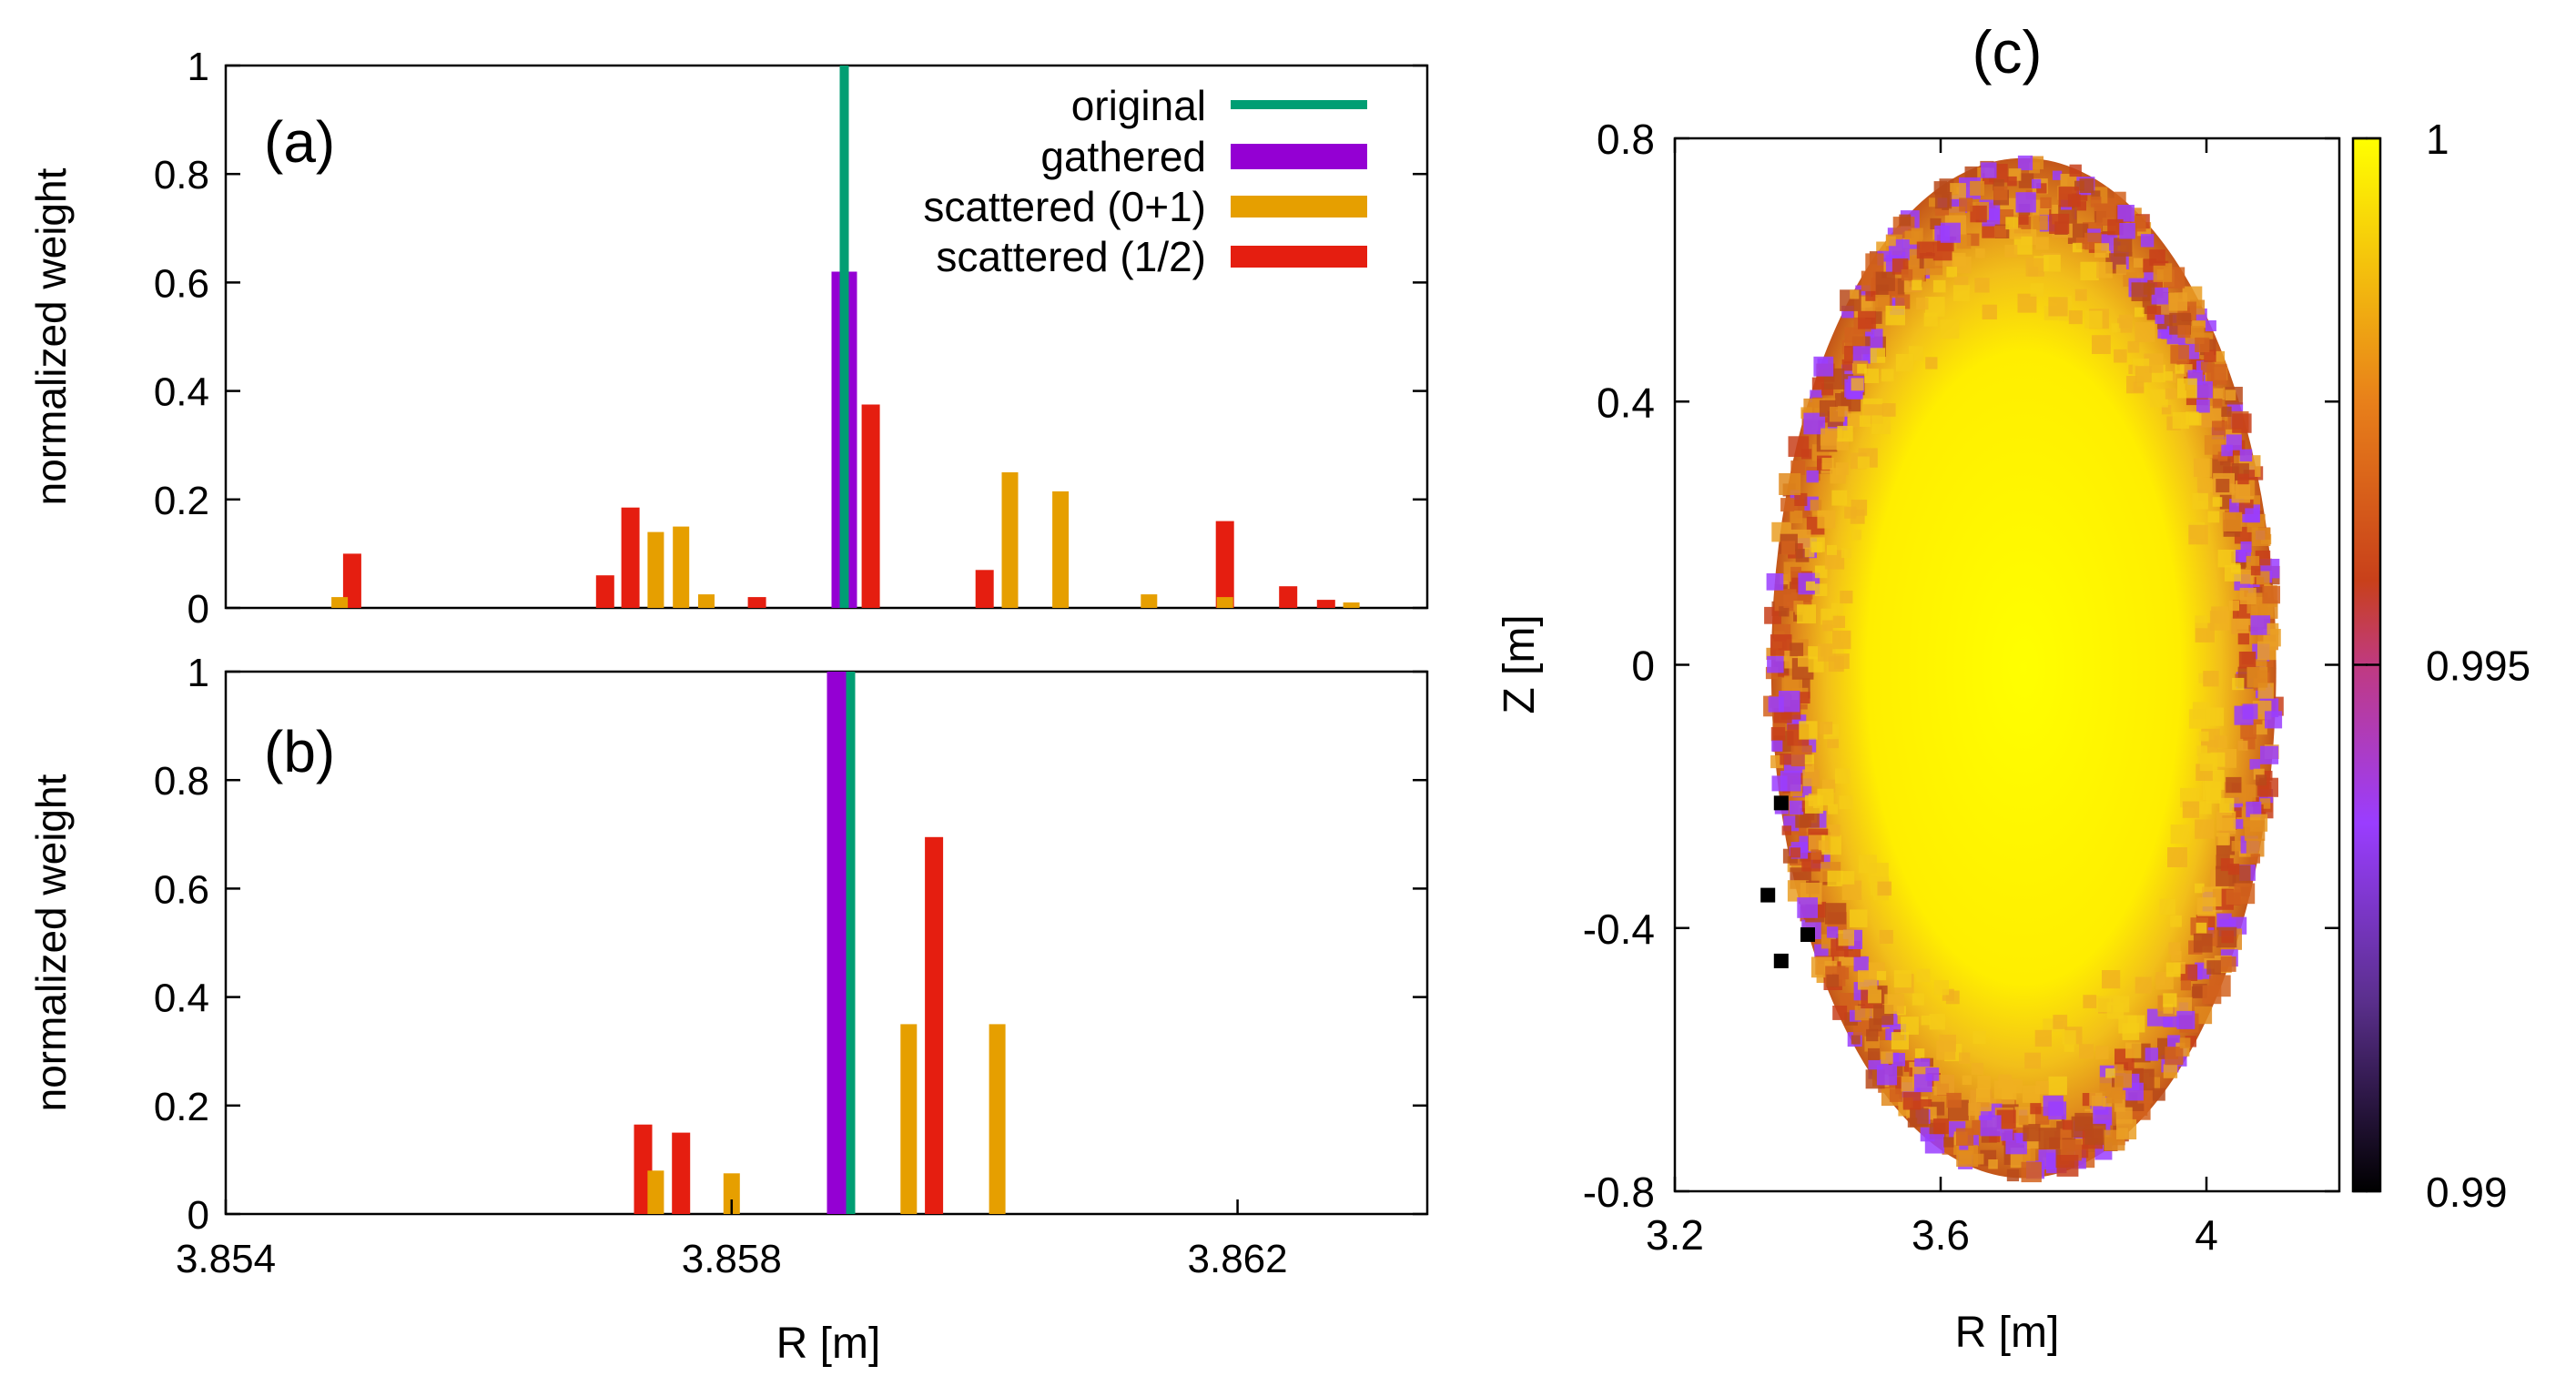 The height and width of the screenshot is (1376, 2576). Describe the element at coordinates (181, 1107) in the screenshot. I see `panel-b-ytick-label-1: 0.2` at that location.